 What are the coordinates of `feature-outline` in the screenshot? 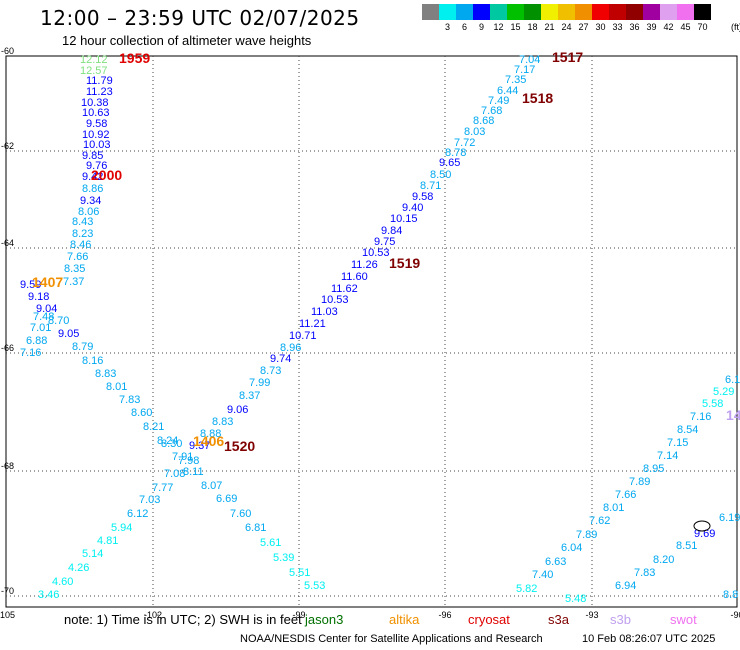 It's located at (702, 526).